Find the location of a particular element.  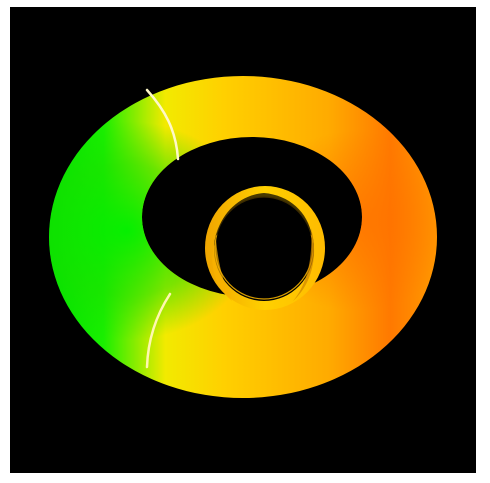

left-inner-shading is located at coordinates (222, 270).